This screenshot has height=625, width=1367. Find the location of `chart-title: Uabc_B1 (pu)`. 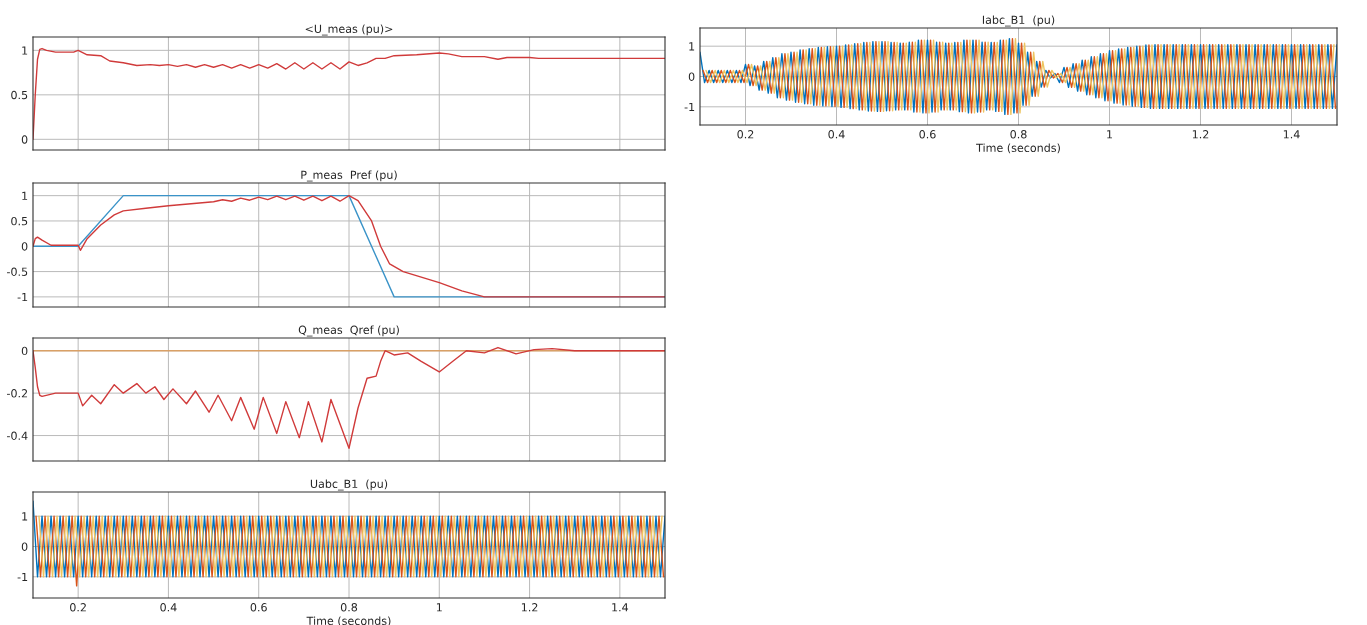

chart-title: Uabc_B1 (pu) is located at coordinates (349, 485).